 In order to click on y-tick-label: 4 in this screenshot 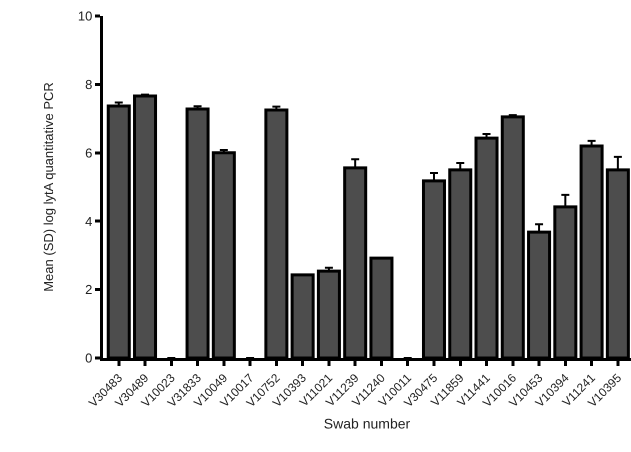, I will do `click(88, 221)`.